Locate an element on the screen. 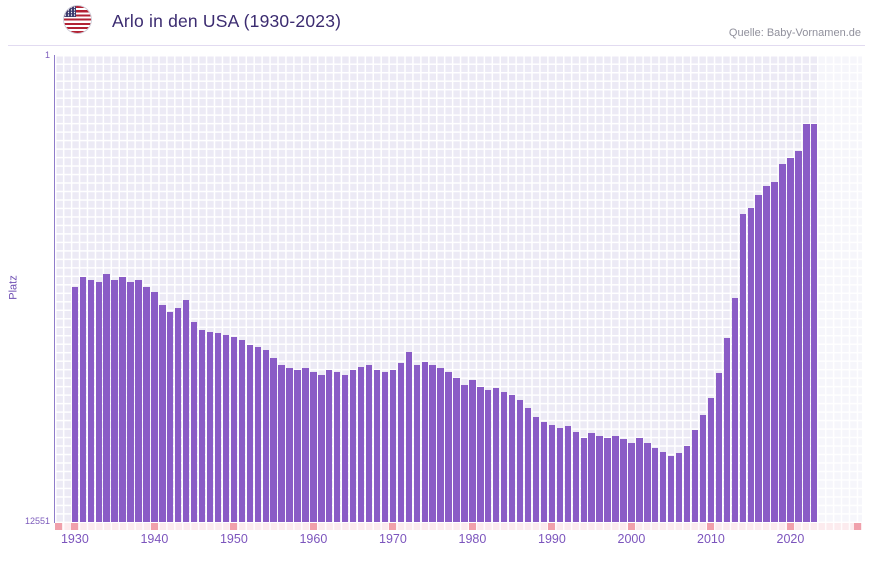  chart-bar-1981 is located at coordinates (480, 454).